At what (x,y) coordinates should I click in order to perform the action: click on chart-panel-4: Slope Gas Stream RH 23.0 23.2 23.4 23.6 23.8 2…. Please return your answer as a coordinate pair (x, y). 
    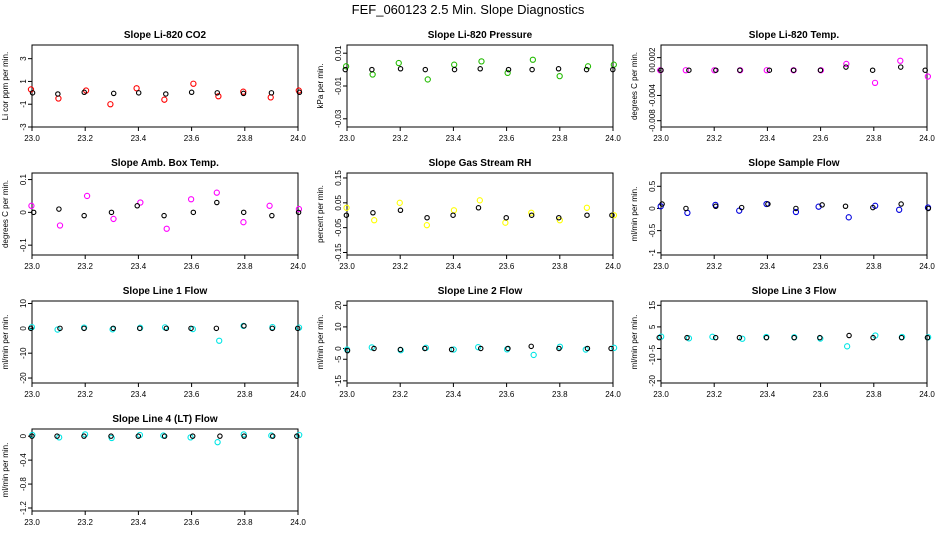
    Looking at the image, I should click on (468, 214).